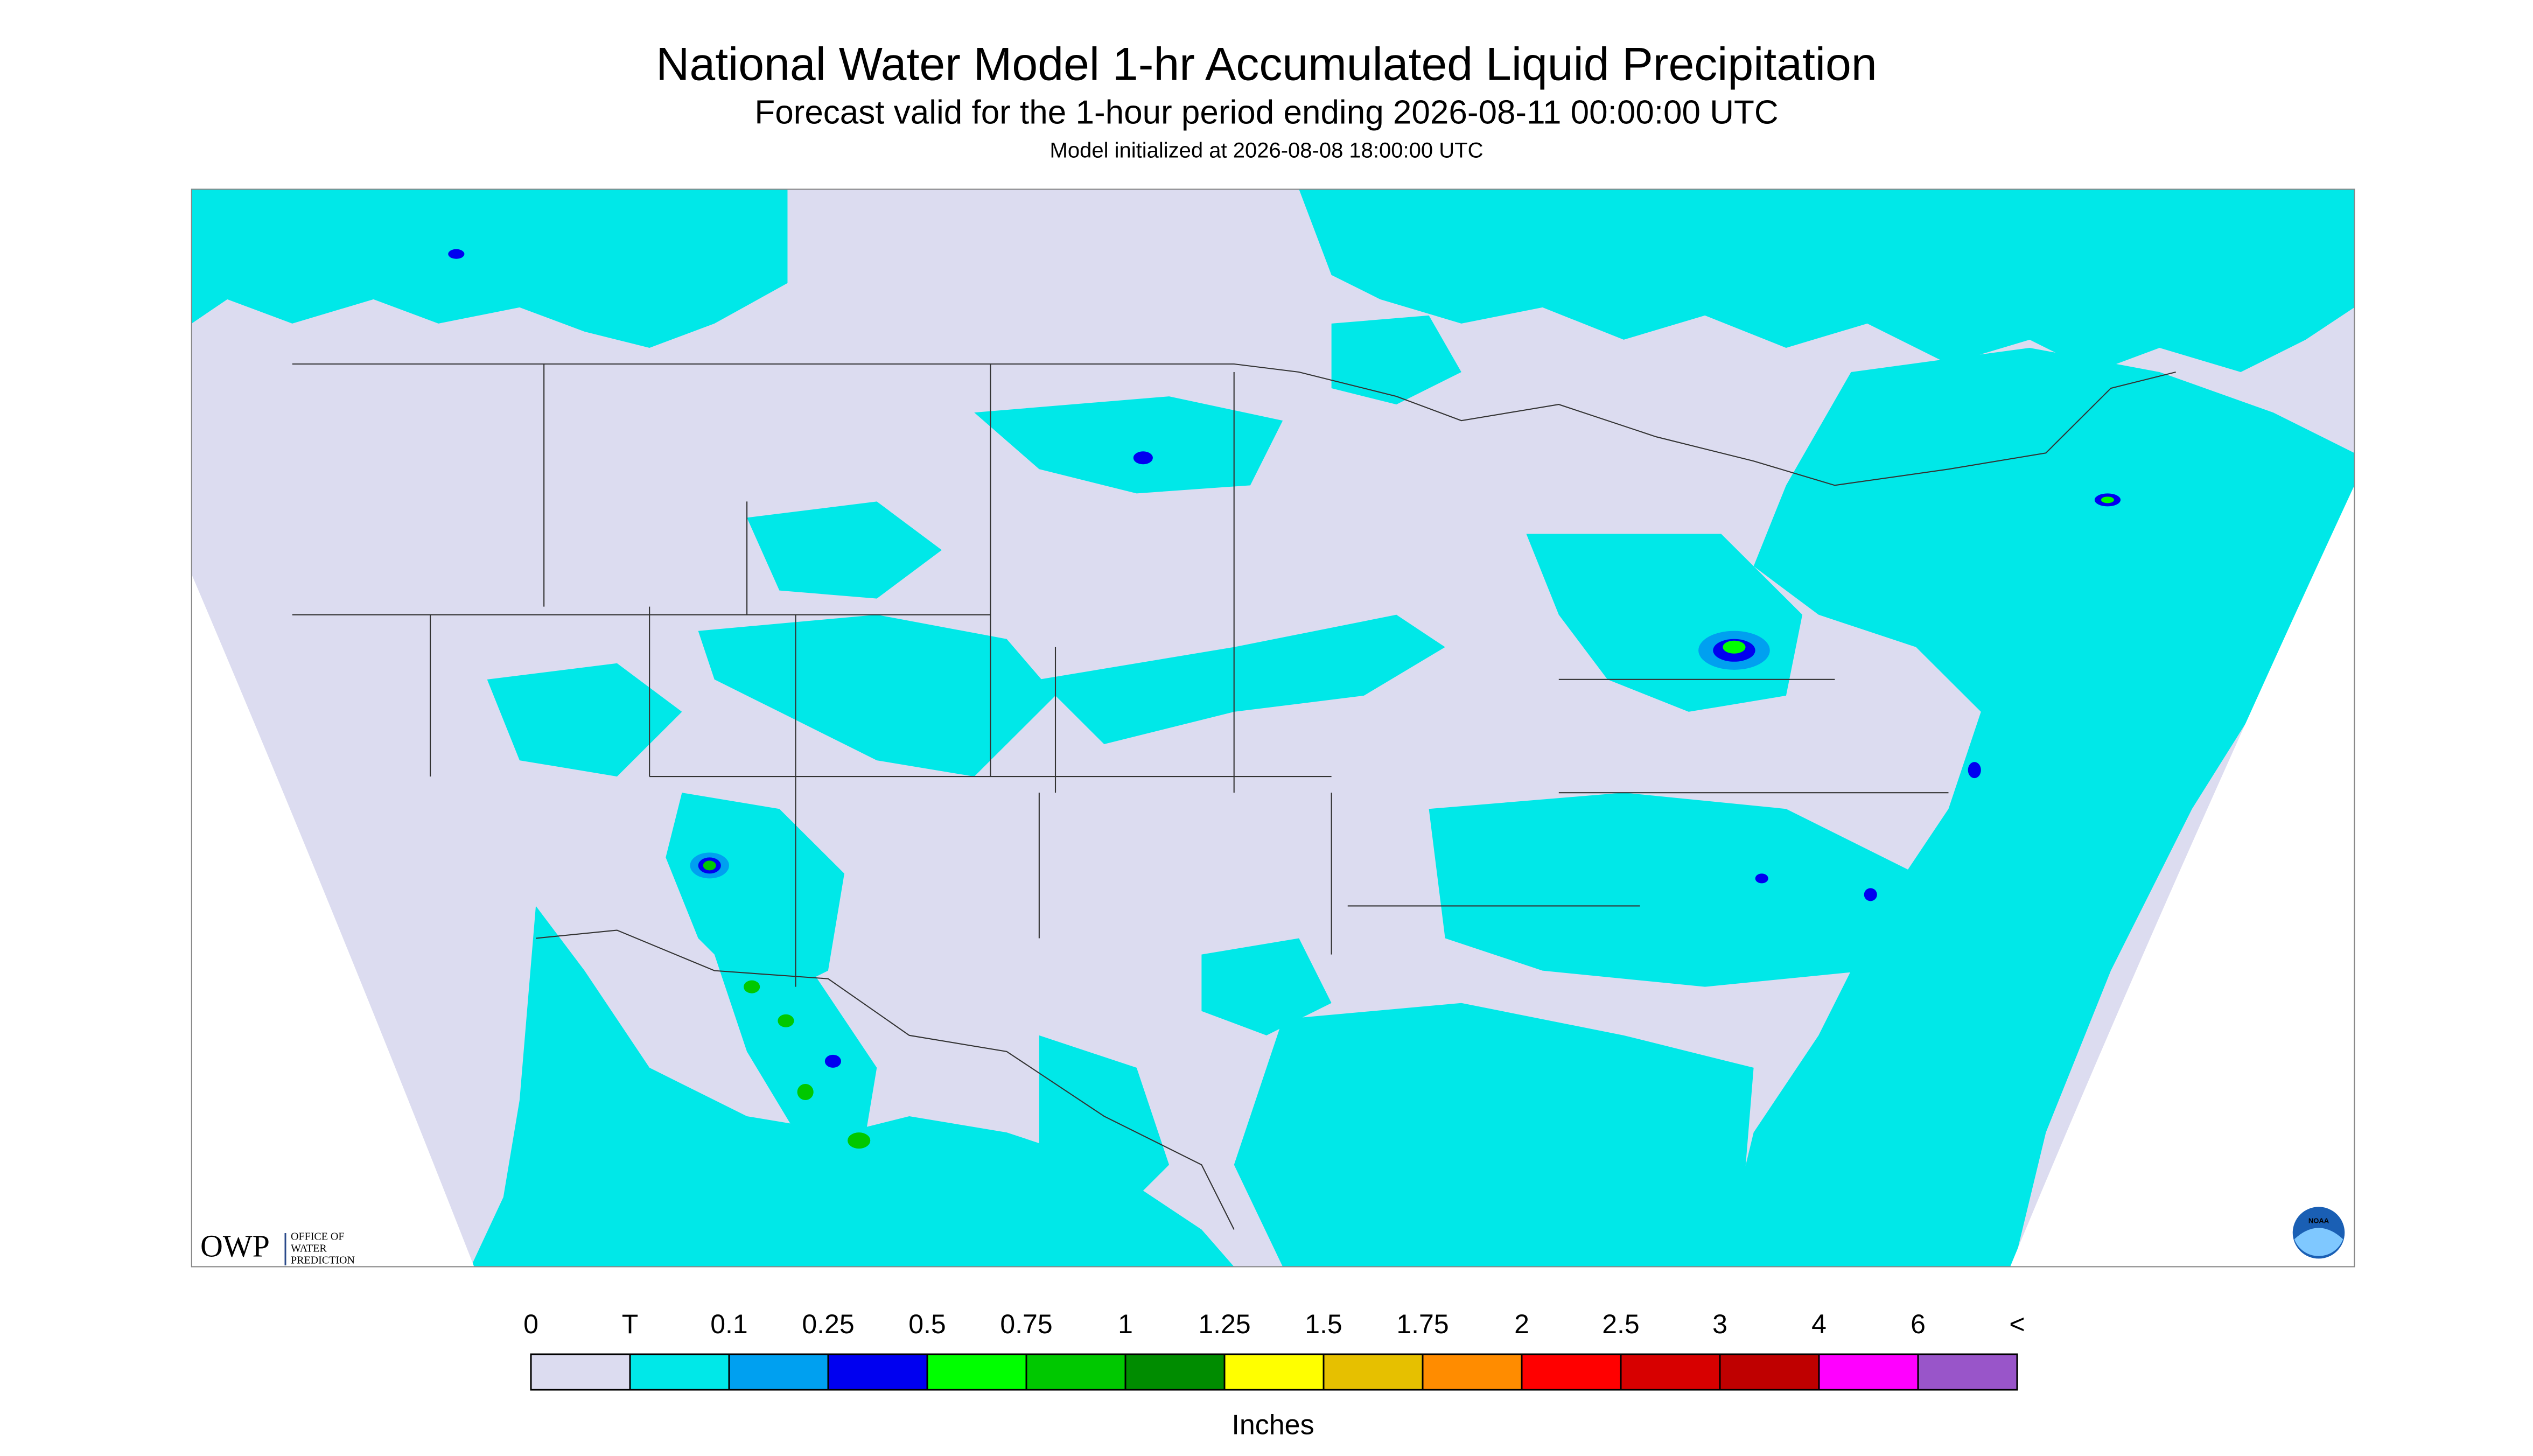 The width and height of the screenshot is (2533, 1456). Describe the element at coordinates (1274, 1350) in the screenshot. I see `legend: 0 T 0.1 0.25 0.5 0.75 1 1.25 1.5 1.75 2 2.5 3 4 6 <` at that location.